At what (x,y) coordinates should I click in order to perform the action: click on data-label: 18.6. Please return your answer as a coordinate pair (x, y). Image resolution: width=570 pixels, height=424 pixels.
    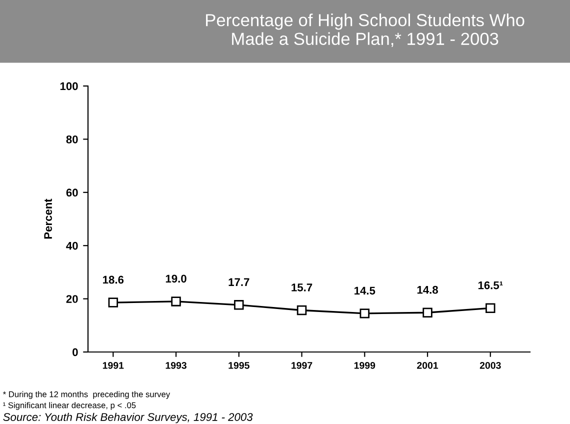
    Looking at the image, I should click on (113, 280).